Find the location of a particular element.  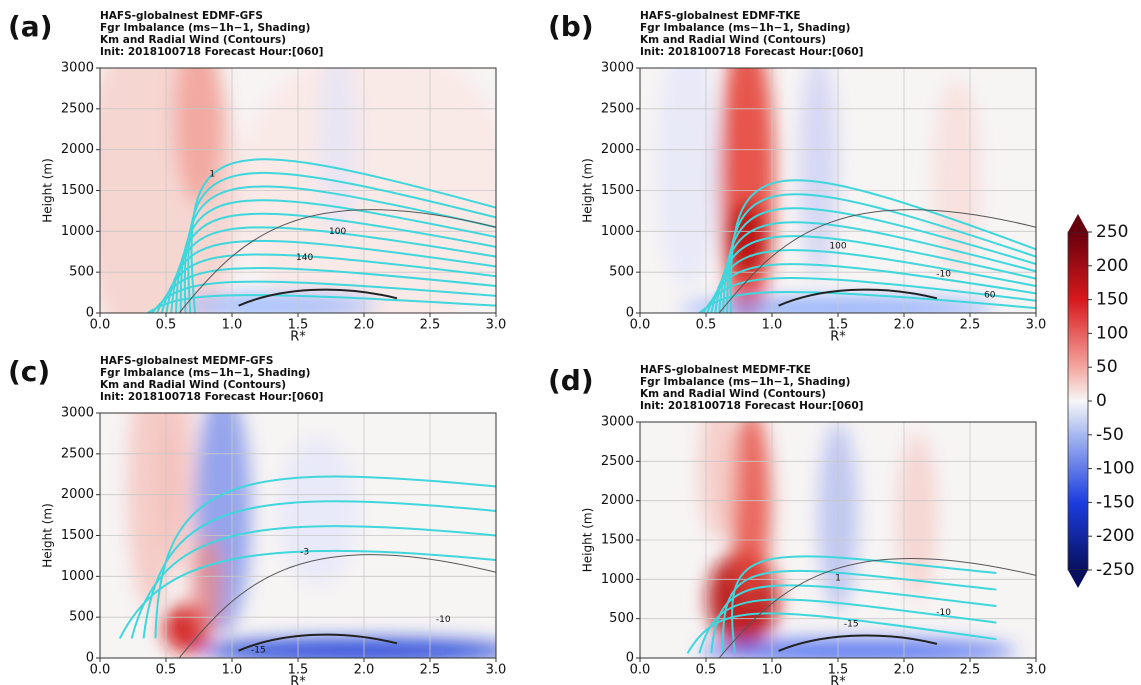

panel-label: (a) is located at coordinates (30, 26).